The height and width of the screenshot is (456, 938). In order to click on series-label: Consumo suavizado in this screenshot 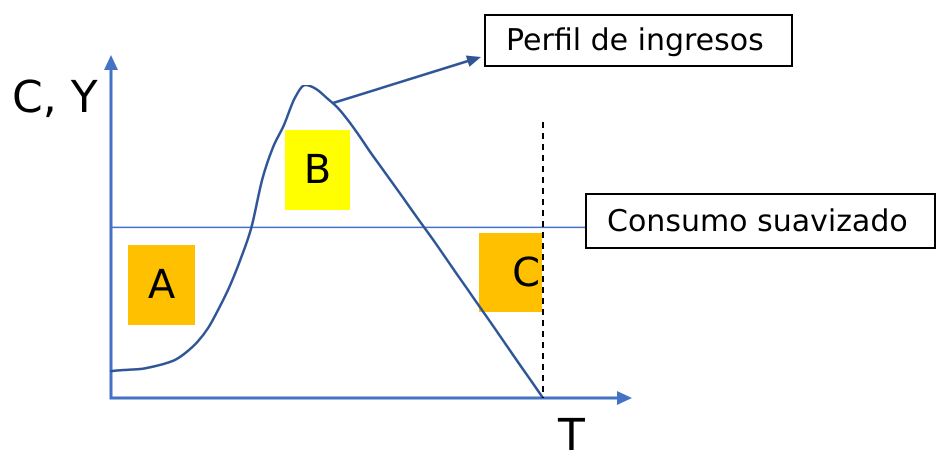, I will do `click(760, 221)`.